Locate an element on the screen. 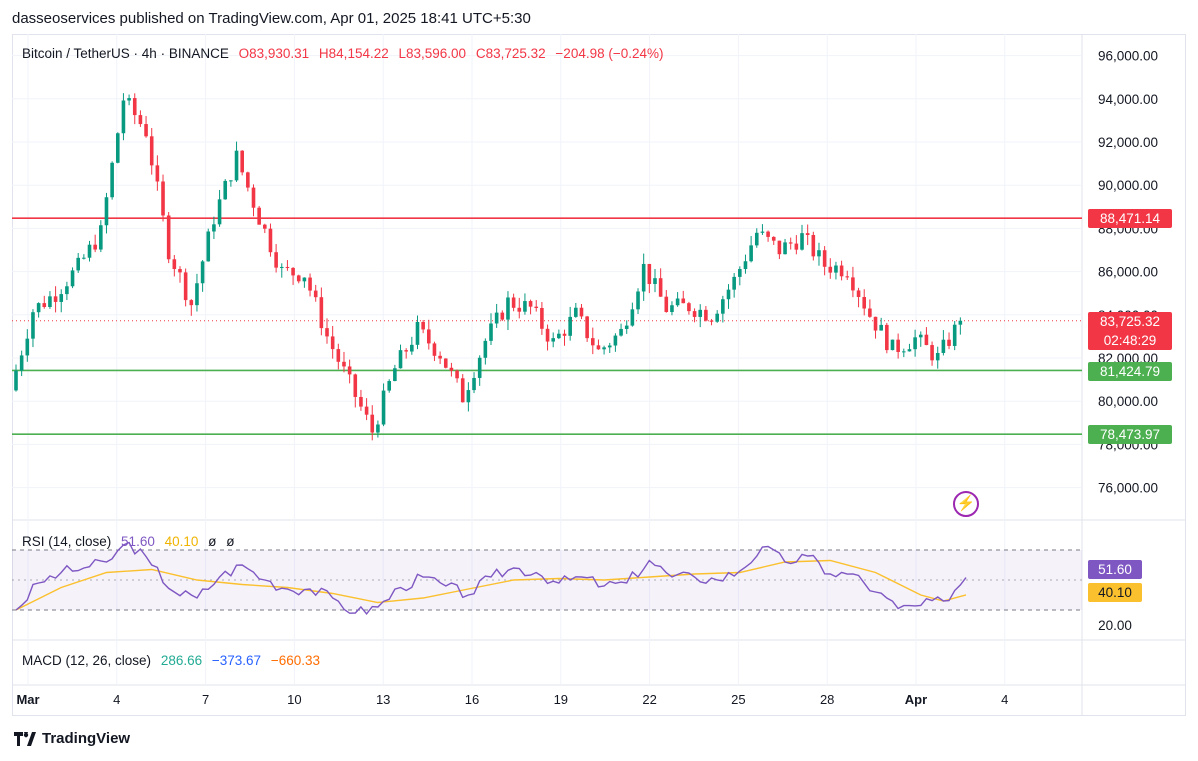 The image size is (1198, 761). x-tick-label: 22 is located at coordinates (649, 699).